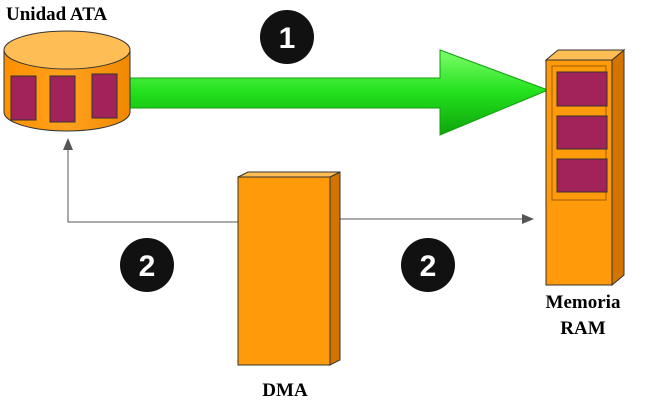  I want to click on dma-controller, so click(289, 268).